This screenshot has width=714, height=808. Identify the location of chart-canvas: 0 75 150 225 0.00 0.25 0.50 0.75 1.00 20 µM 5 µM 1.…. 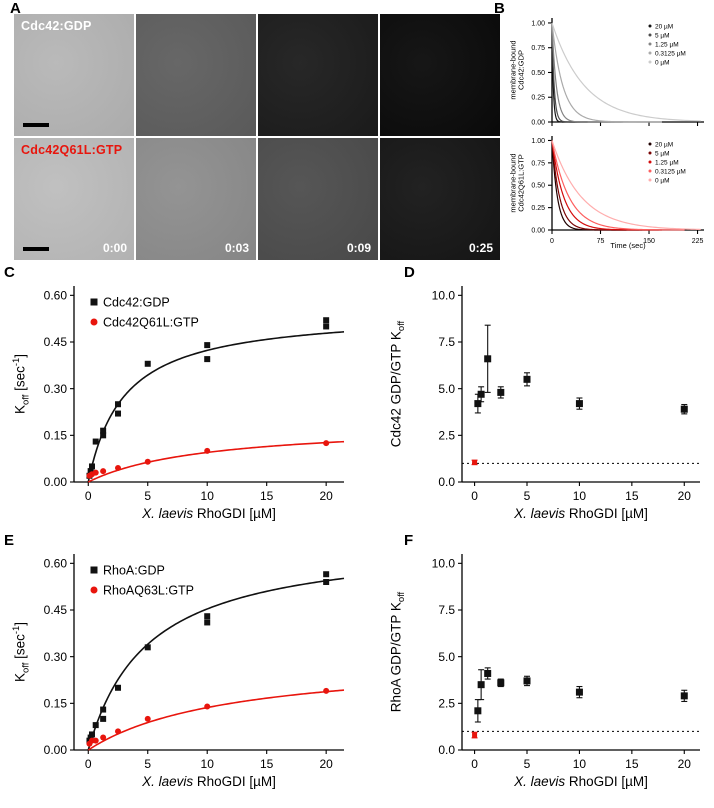
(617, 190).